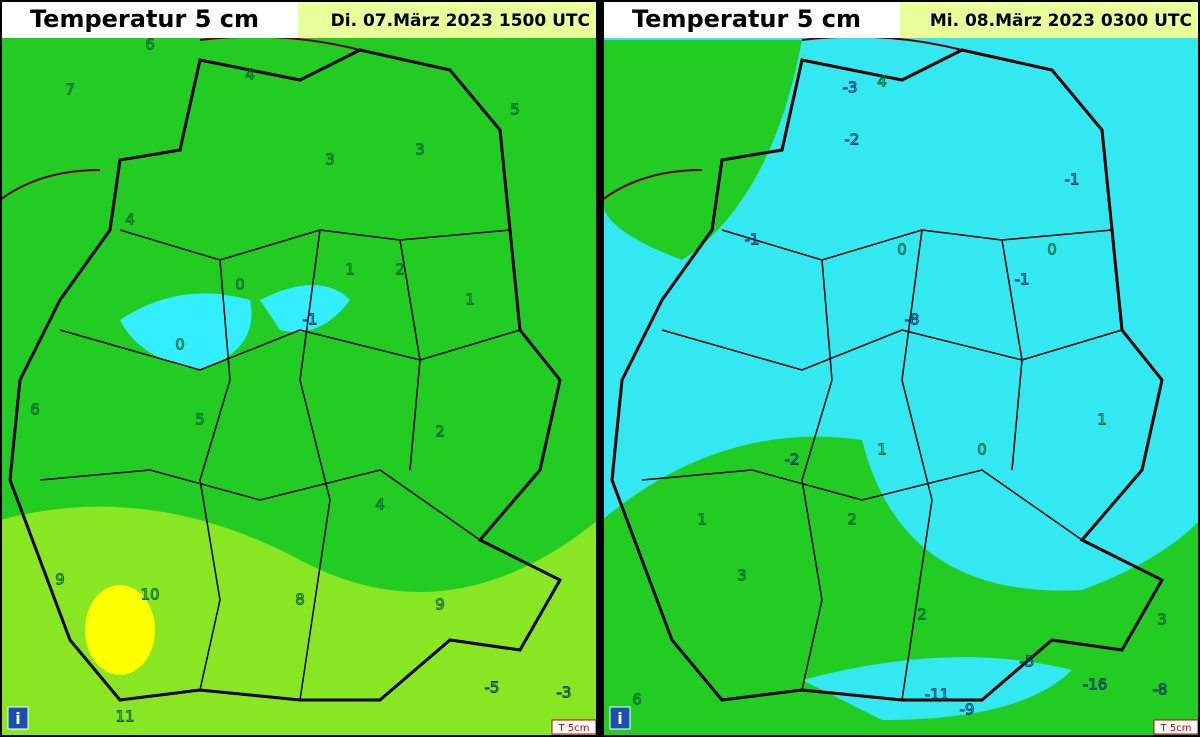  I want to click on station-value: -9, so click(967, 710).